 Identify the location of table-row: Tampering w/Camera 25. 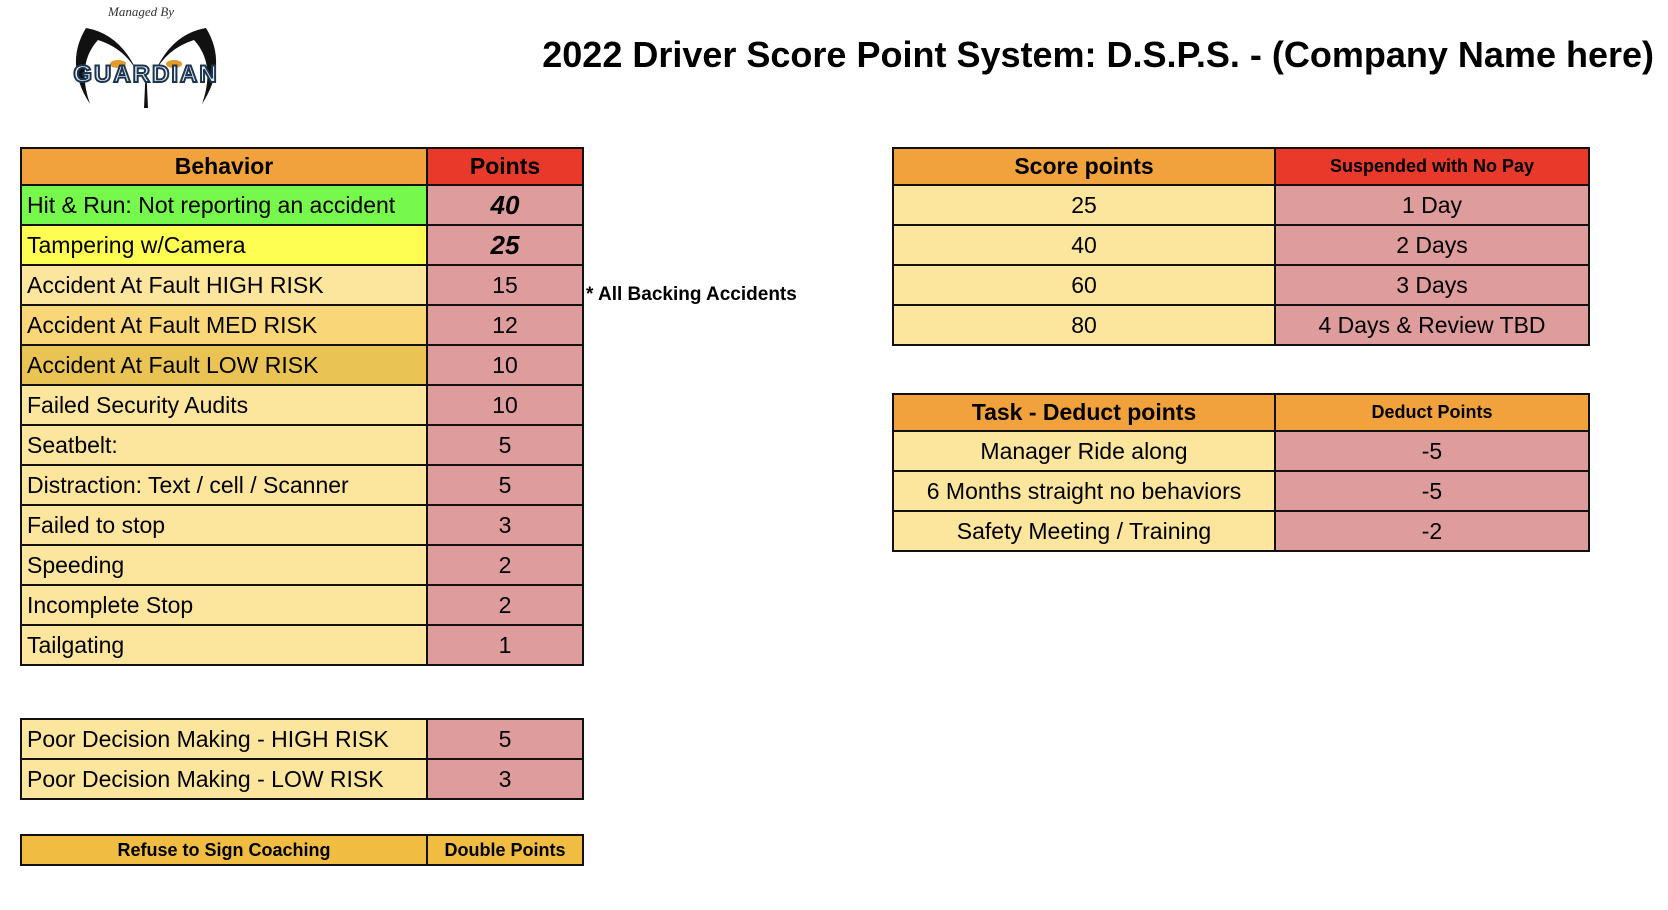
(302, 245).